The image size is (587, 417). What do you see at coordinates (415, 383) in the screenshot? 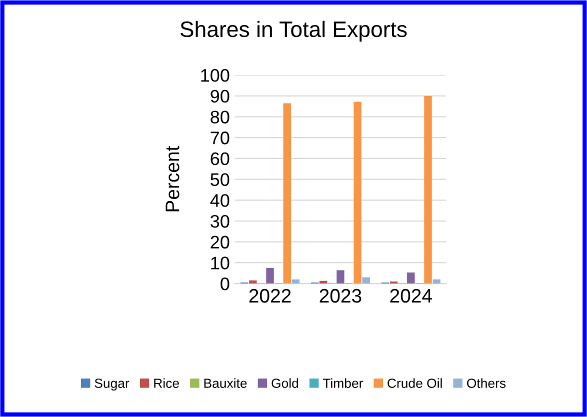
I see `legend-label: Crude Oil` at bounding box center [415, 383].